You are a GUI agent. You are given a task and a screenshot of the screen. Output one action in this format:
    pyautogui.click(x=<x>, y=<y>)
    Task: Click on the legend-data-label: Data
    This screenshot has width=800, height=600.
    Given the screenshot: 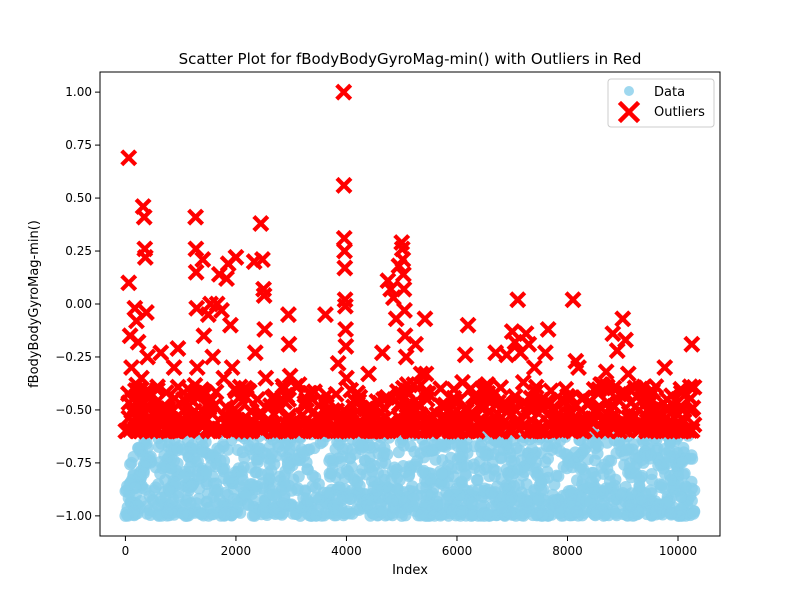 What is the action you would take?
    pyautogui.click(x=669, y=92)
    